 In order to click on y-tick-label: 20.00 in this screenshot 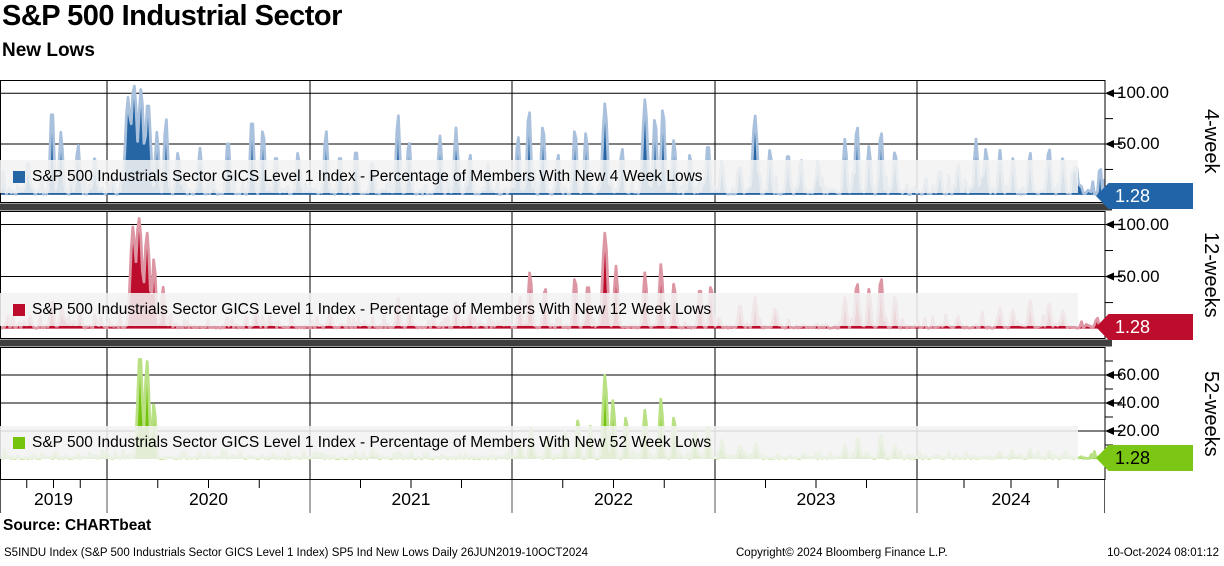, I will do `click(1138, 430)`.